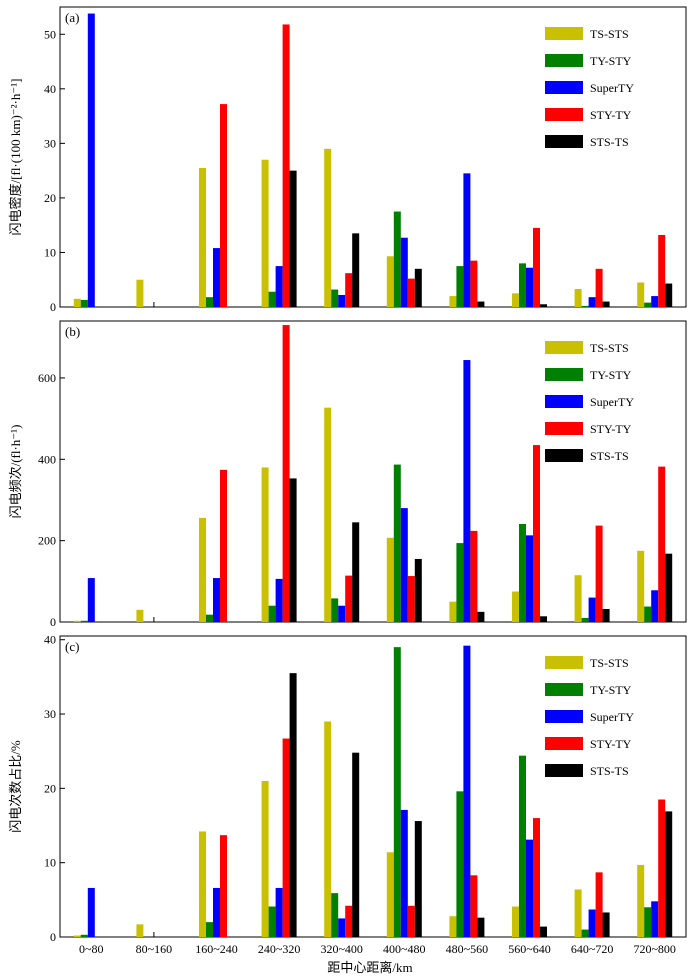  I want to click on legend-label-superty: SuperTY, so click(612, 402).